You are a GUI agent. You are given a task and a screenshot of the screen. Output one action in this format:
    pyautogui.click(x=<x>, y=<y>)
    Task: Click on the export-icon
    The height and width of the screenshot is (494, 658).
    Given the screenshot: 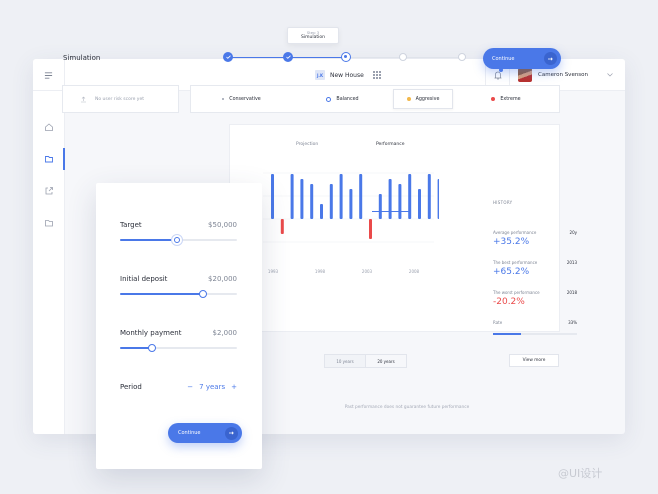 What is the action you would take?
    pyautogui.click(x=49, y=191)
    